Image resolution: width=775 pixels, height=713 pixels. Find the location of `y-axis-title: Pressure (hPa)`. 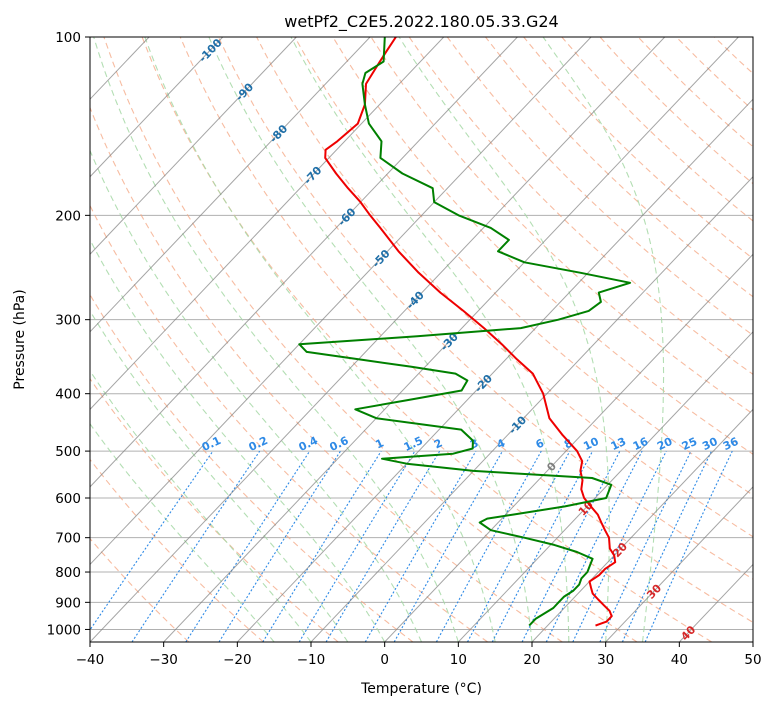

y-axis-title: Pressure (hPa) is located at coordinates (20, 339).